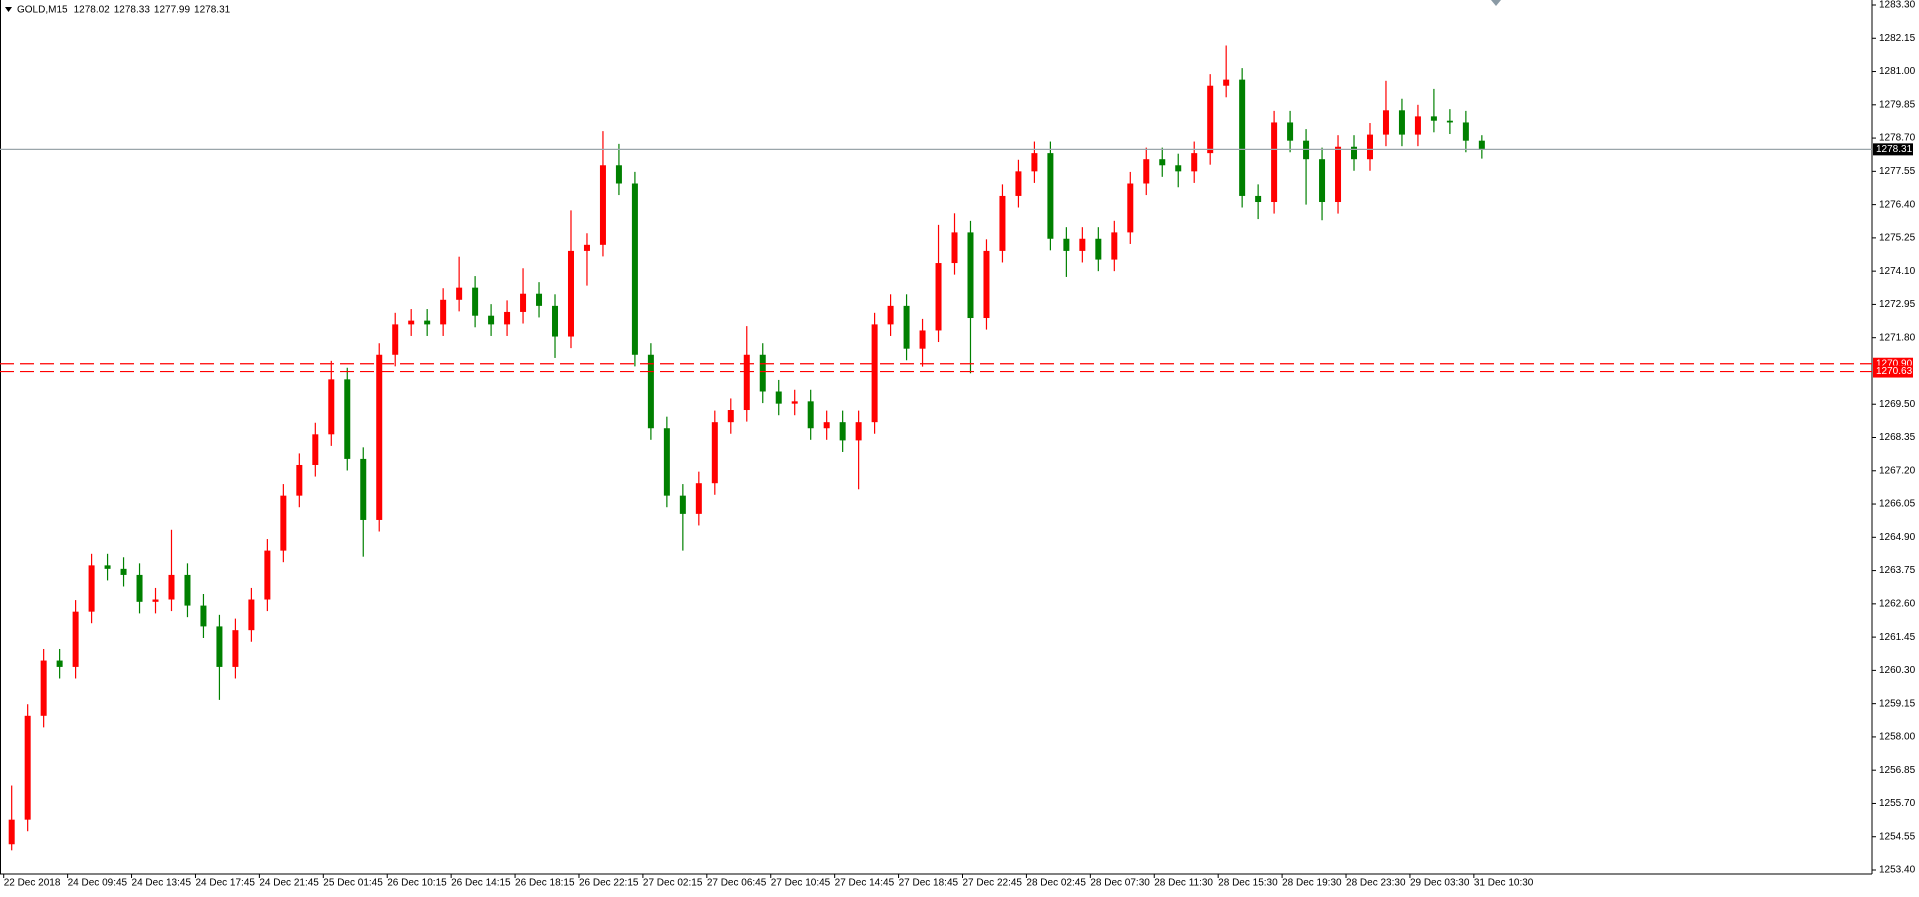  I want to click on y-tick-label: 1254.55, so click(1897, 836).